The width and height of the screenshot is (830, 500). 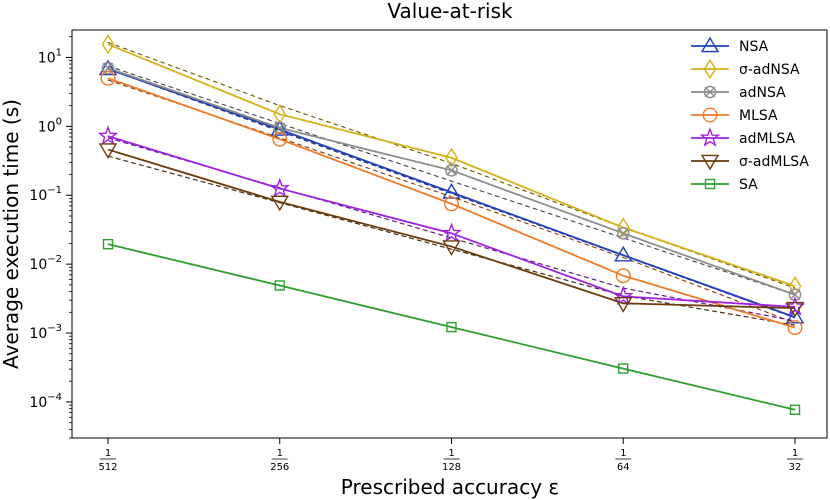 I want to click on y-axis-label: Average execution time (s), so click(x=11, y=234).